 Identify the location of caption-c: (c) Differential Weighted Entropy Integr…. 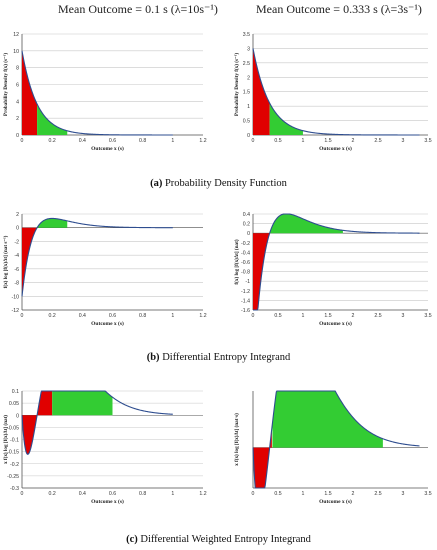
(218, 539).